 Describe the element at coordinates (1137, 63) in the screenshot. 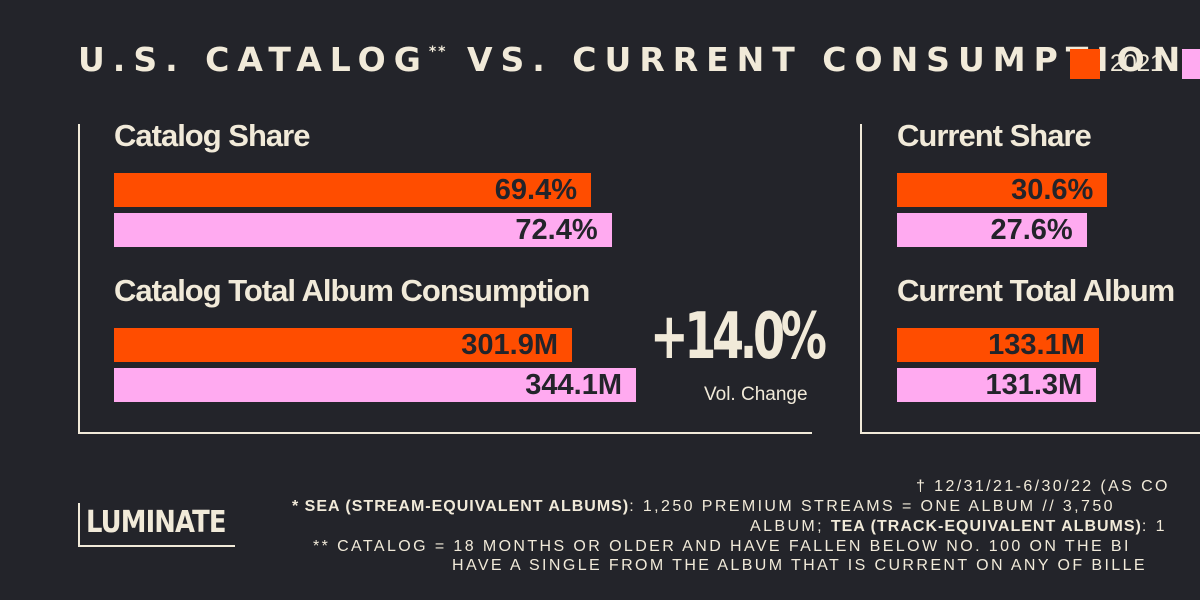

I see `legend-label-2021: 2021` at that location.